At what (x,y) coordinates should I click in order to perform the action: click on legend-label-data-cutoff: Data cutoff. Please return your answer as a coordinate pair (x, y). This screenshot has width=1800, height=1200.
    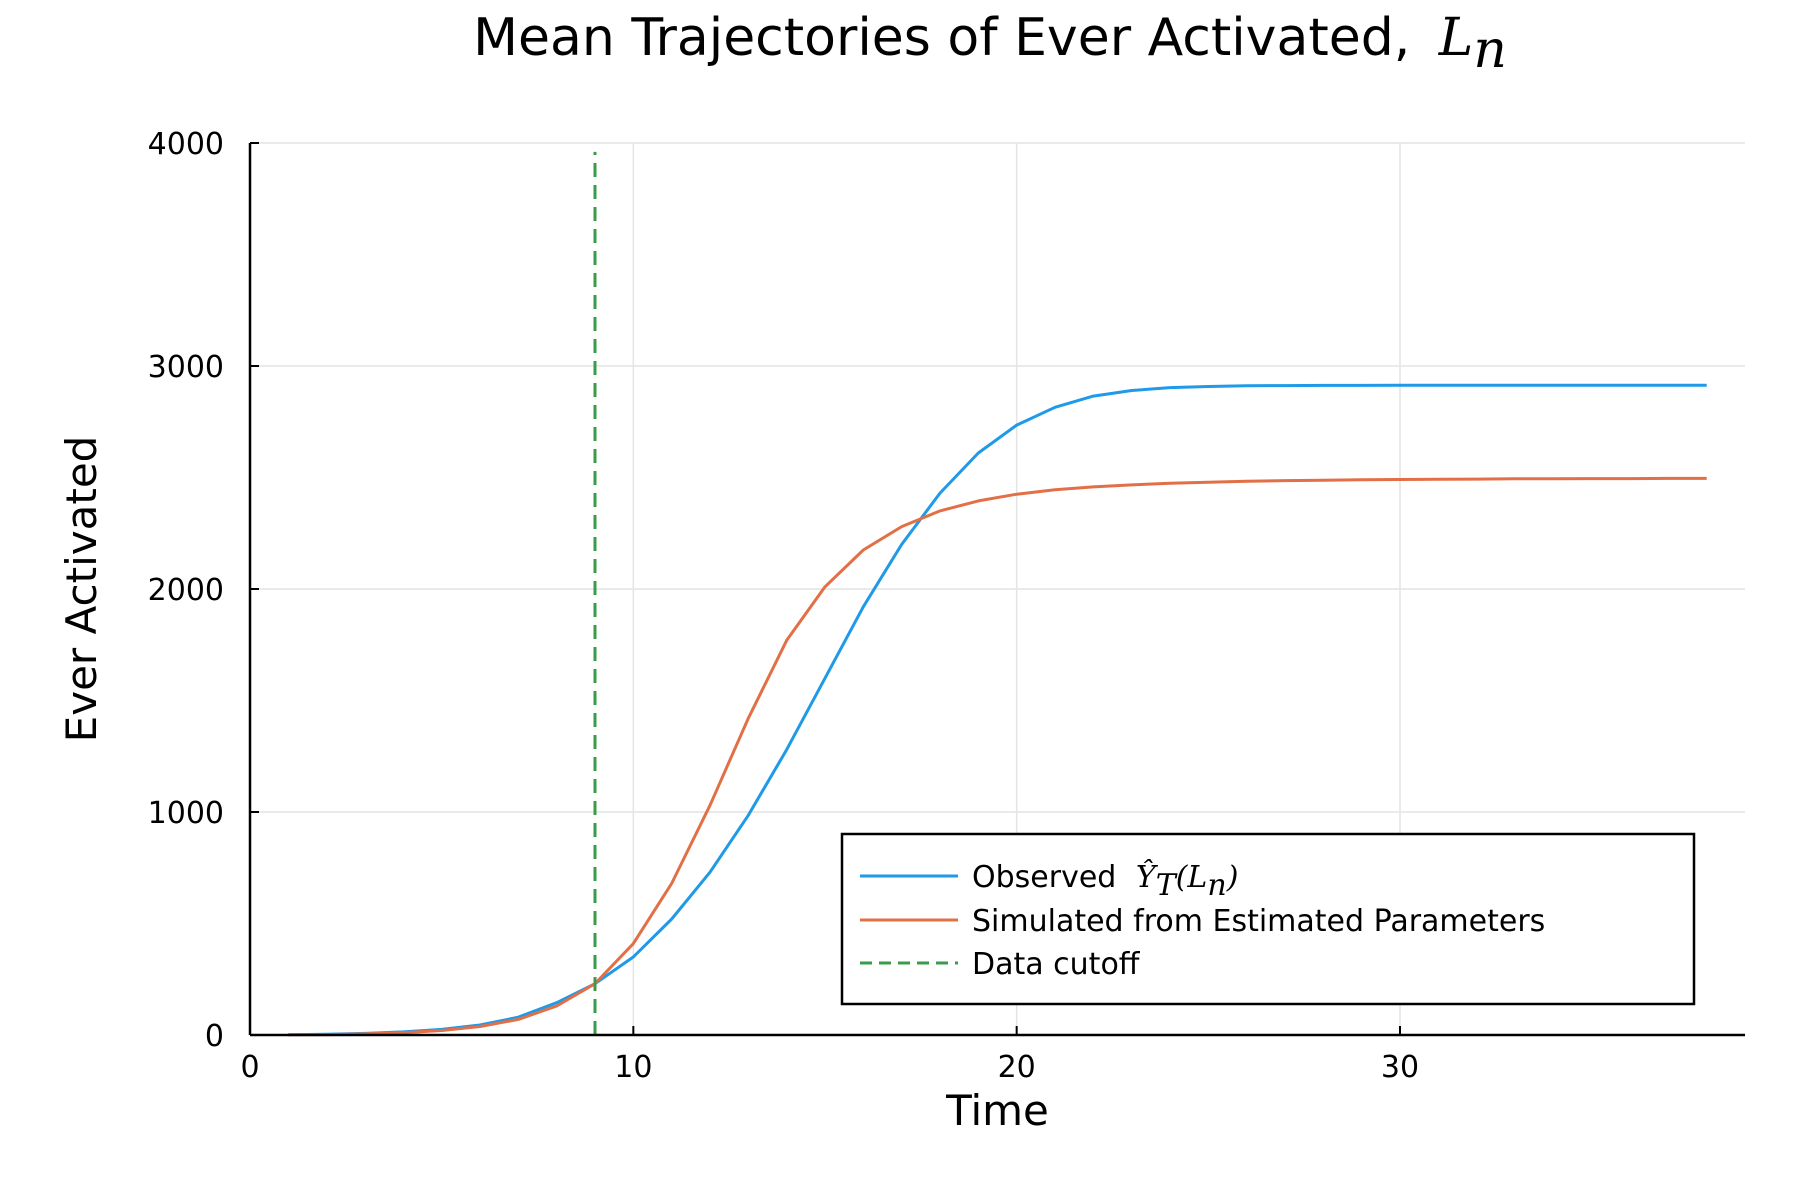
    Looking at the image, I should click on (1056, 964).